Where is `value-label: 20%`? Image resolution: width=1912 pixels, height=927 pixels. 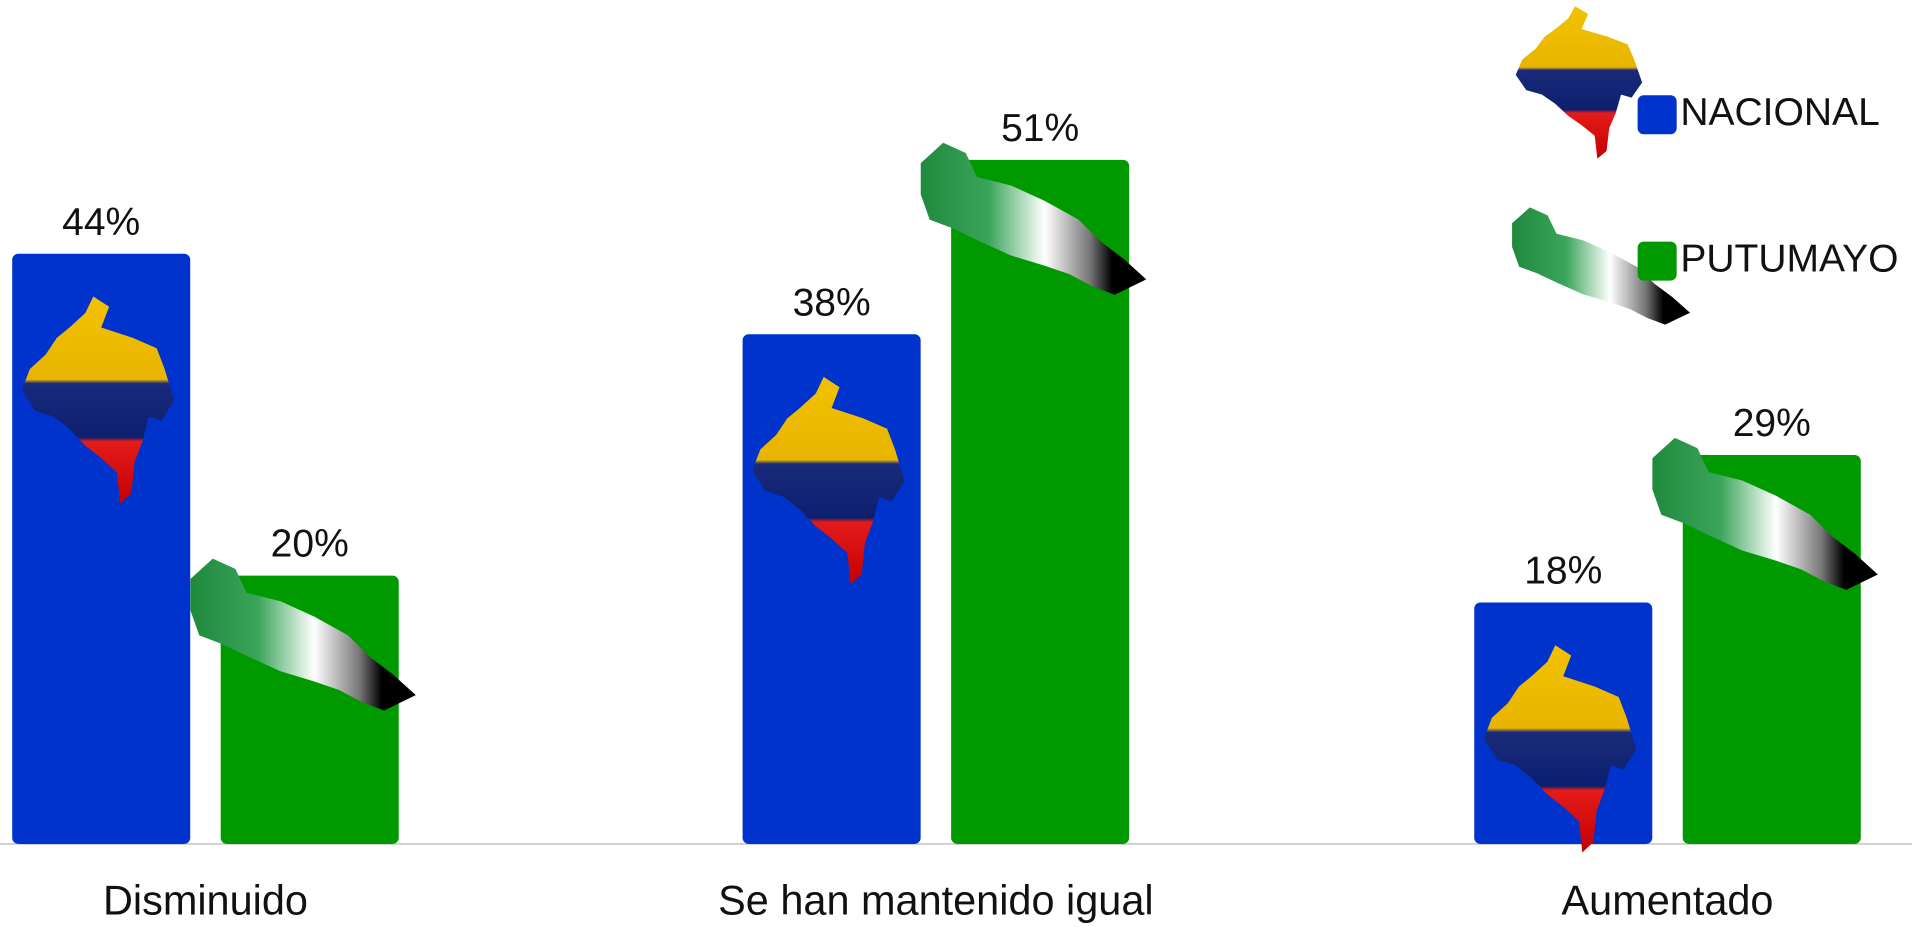 value-label: 20% is located at coordinates (310, 544).